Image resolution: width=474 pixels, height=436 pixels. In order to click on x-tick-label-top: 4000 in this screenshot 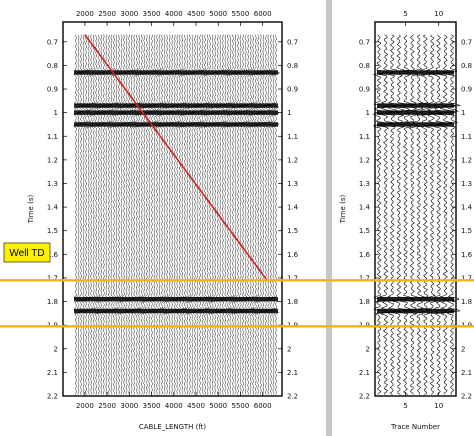, I will do `click(174, 14)`.